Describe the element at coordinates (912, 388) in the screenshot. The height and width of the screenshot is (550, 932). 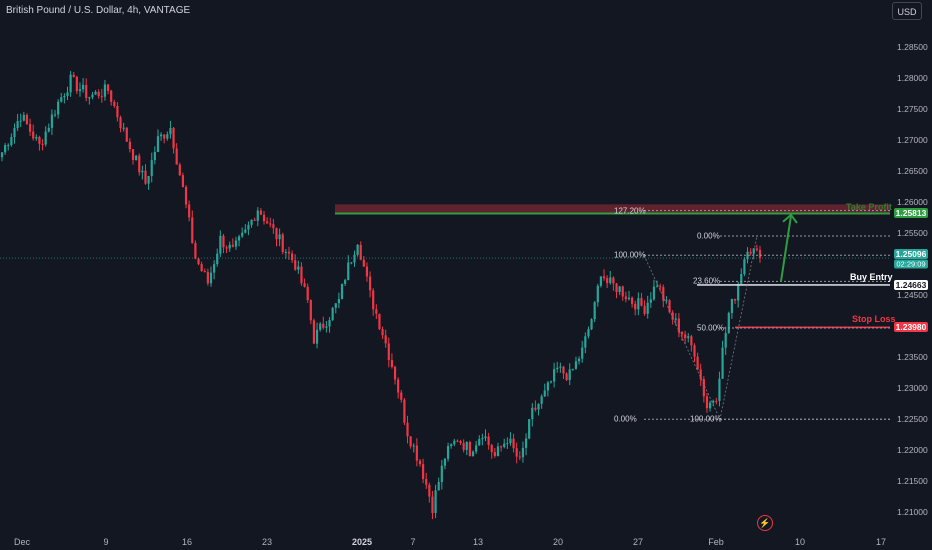
I see `y-tick-label: 1.23000` at that location.